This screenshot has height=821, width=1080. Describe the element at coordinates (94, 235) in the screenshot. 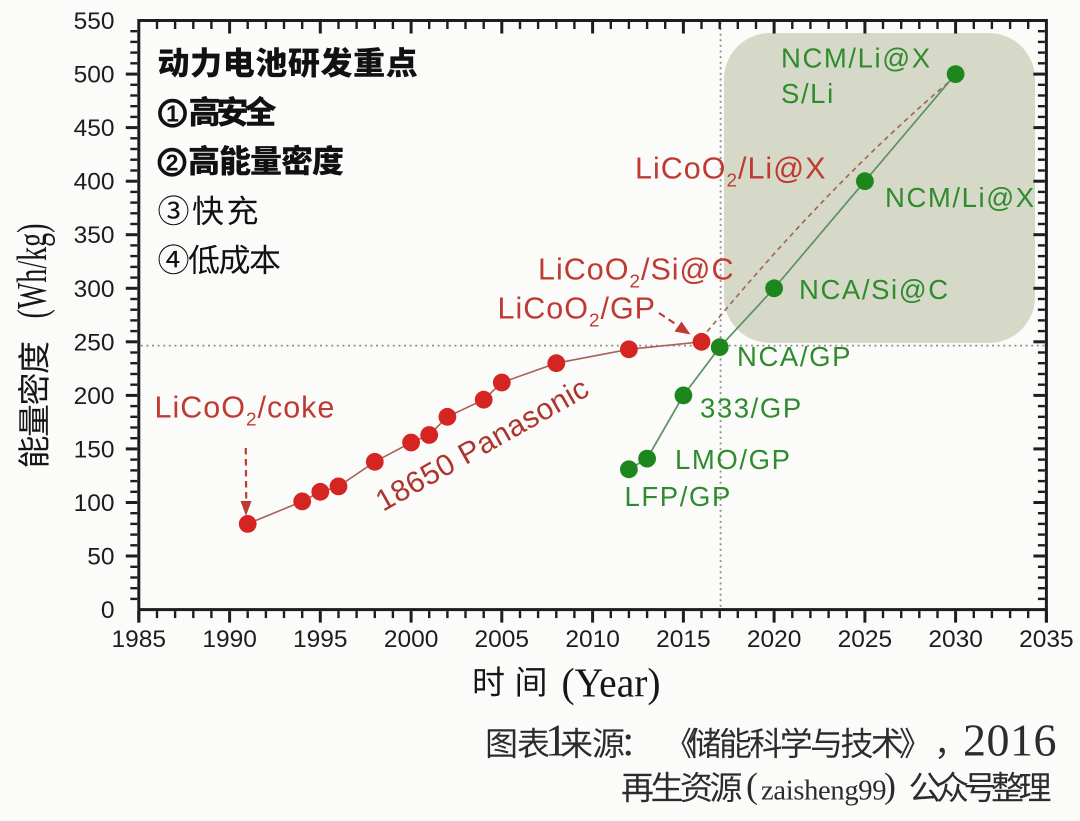

I see `svg-text: 350` at that location.